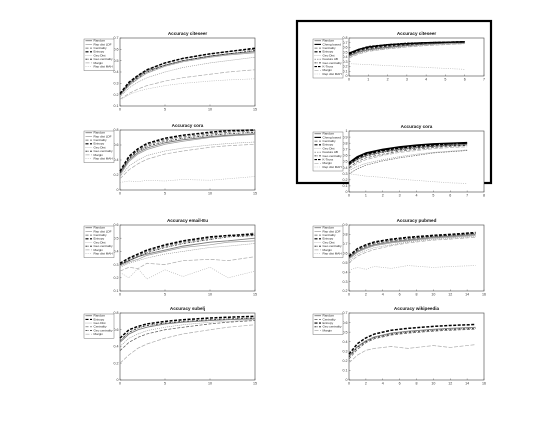  I want to click on chart-title: Accuracy citeseer, so click(188, 33).